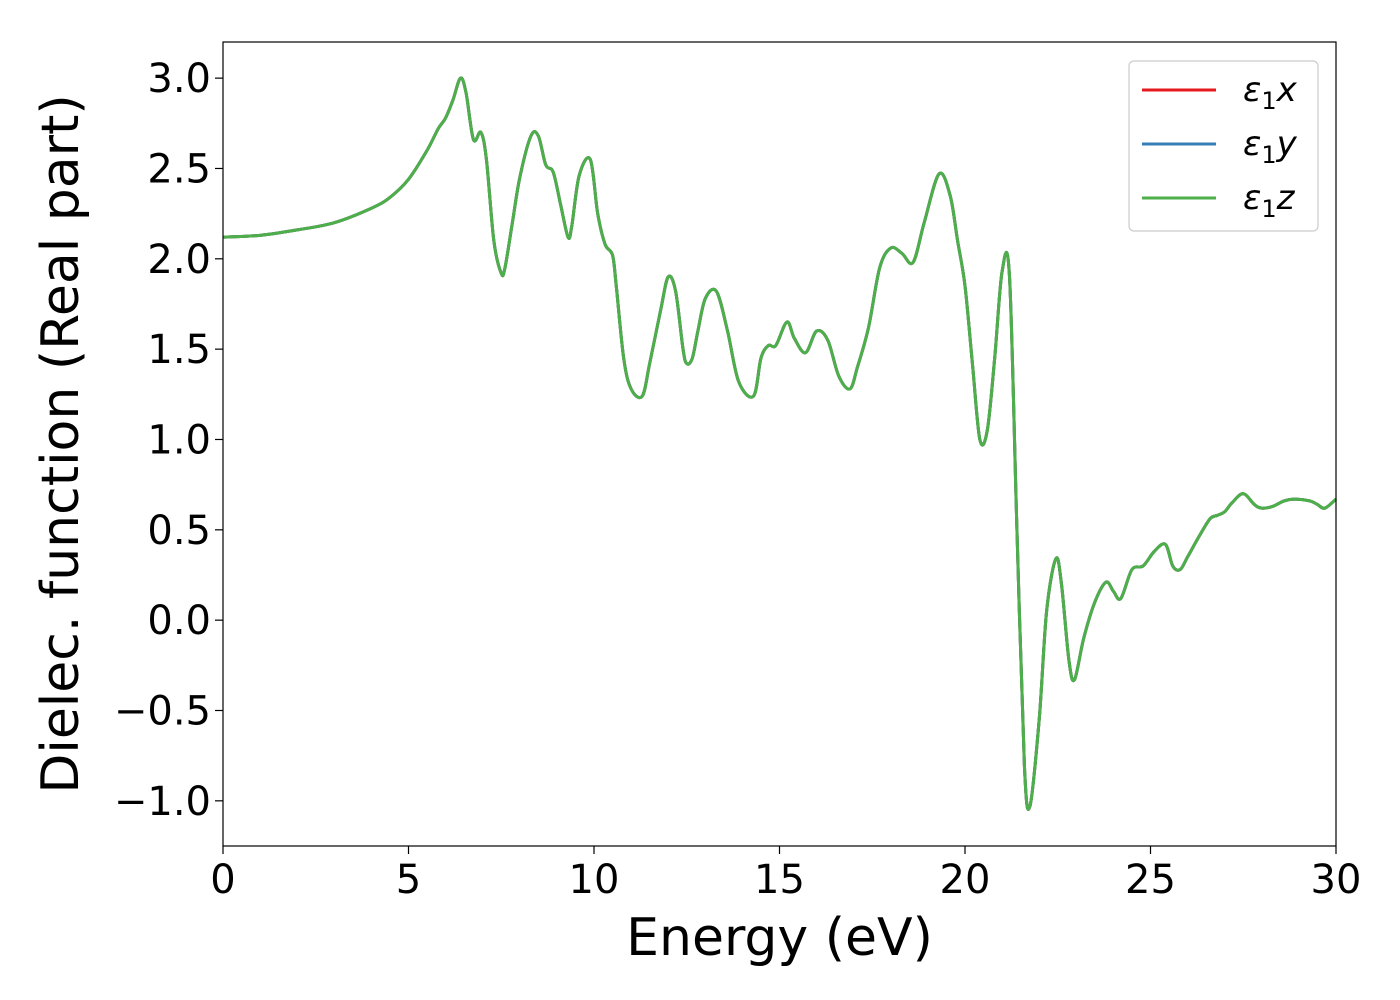 The width and height of the screenshot is (1400, 1000). Describe the element at coordinates (179, 350) in the screenshot. I see `y-tick-label: 1.5` at that location.